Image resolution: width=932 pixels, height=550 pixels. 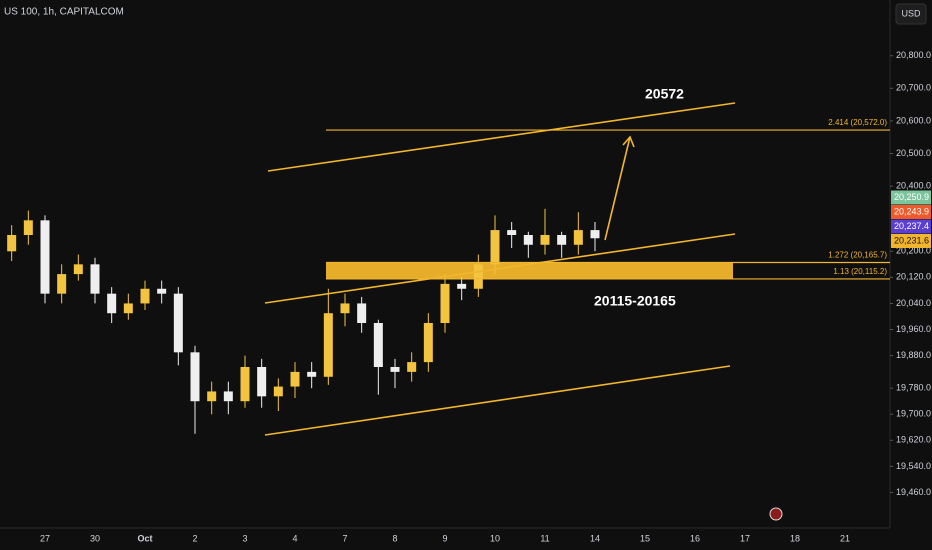 What do you see at coordinates (664, 94) in the screenshot?
I see `target-label: 20572` at bounding box center [664, 94].